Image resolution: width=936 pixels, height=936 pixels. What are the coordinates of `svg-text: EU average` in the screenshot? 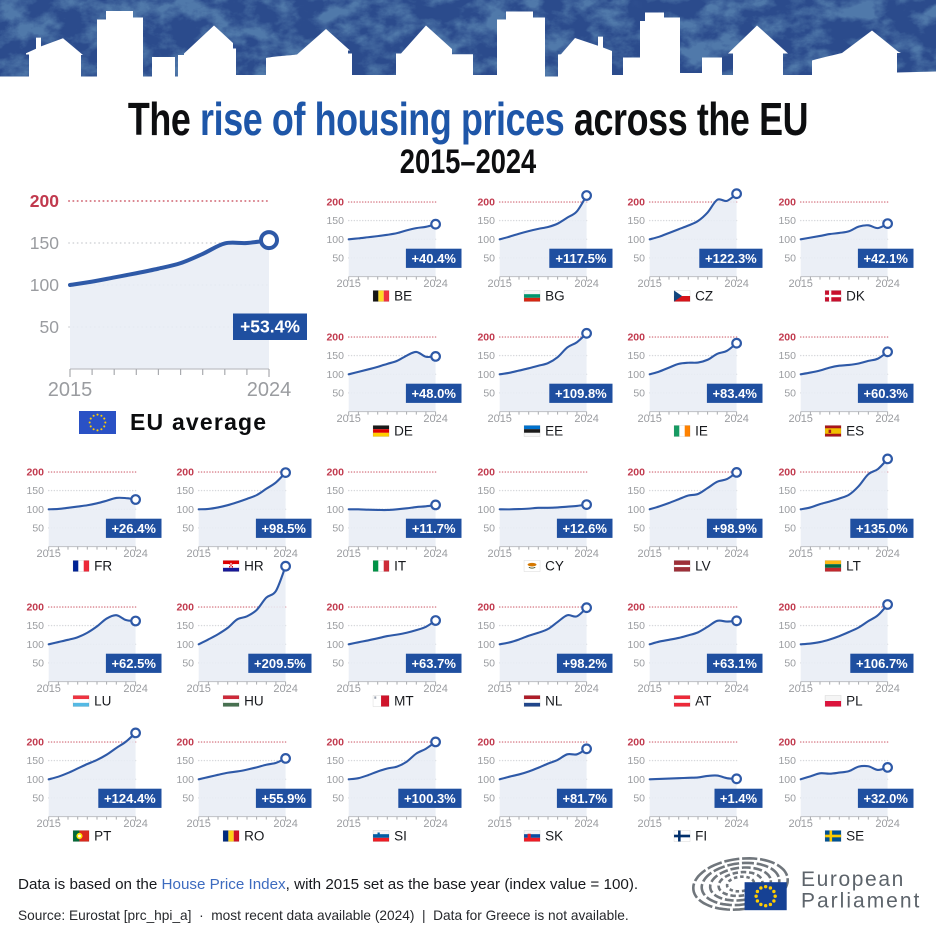 It's located at (198, 422).